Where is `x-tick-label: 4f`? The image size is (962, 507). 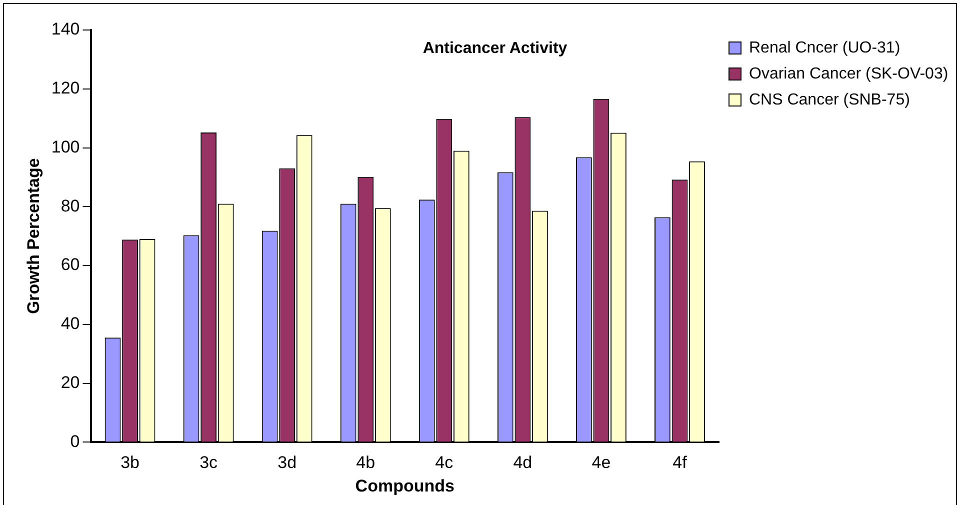 x-tick-label: 4f is located at coordinates (680, 462).